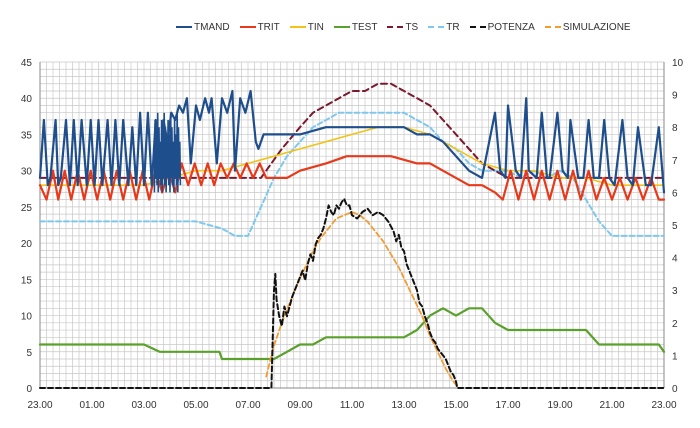 This screenshot has height=428, width=700. I want to click on x-tick-label: 21.00, so click(611, 405).